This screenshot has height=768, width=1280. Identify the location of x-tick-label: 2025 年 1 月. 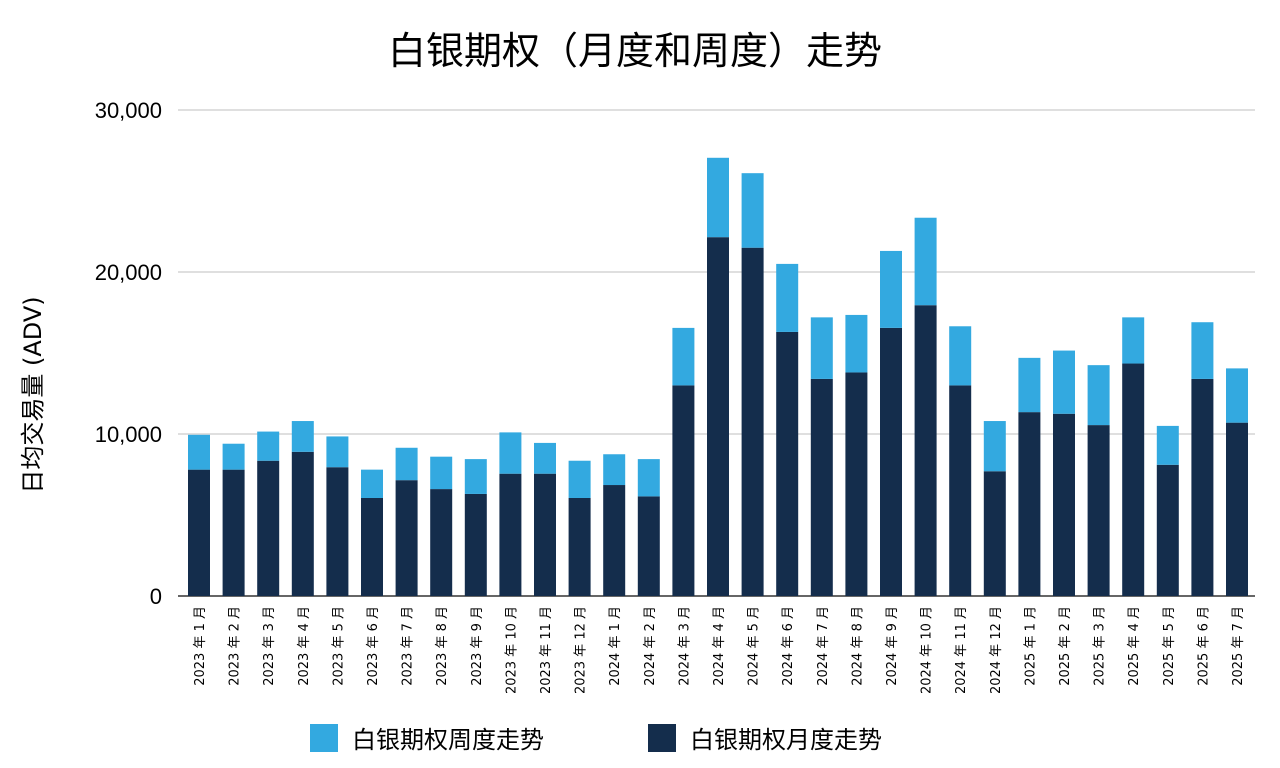
(1030, 646).